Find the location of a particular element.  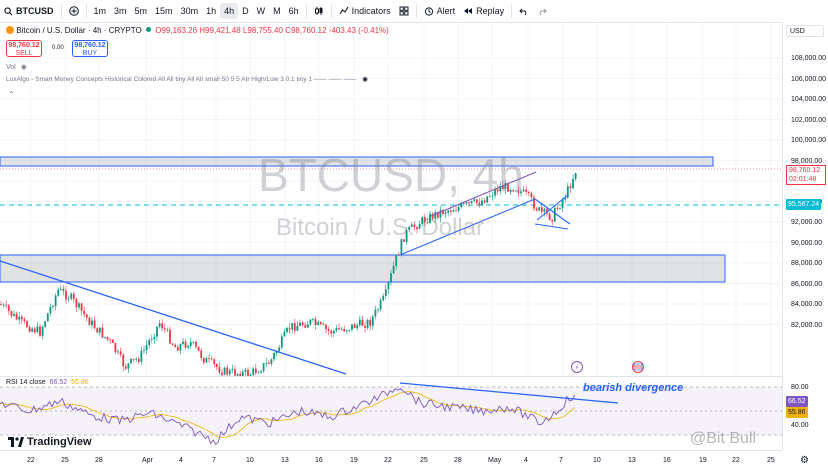

legend-title: Bitcoin / U.S. Dollar · 4h · CRYPTO is located at coordinates (79, 30).